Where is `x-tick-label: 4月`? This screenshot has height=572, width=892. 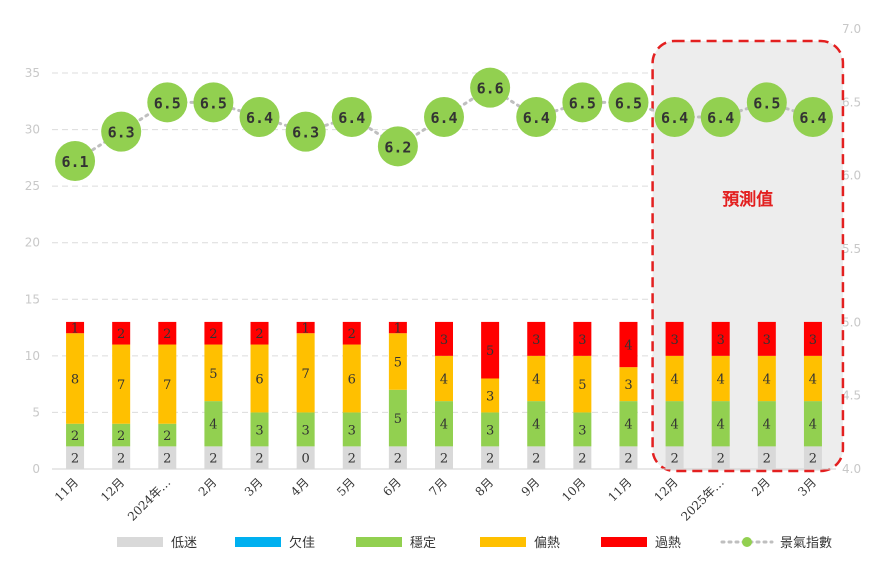 x-tick-label: 4月 is located at coordinates (300, 487).